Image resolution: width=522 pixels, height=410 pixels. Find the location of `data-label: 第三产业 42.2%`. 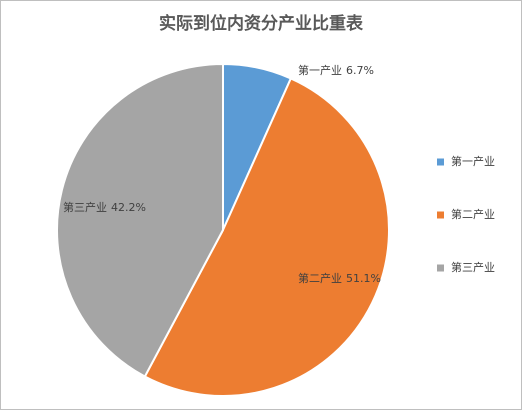

data-label: 第三产业 42.2% is located at coordinates (104, 207).